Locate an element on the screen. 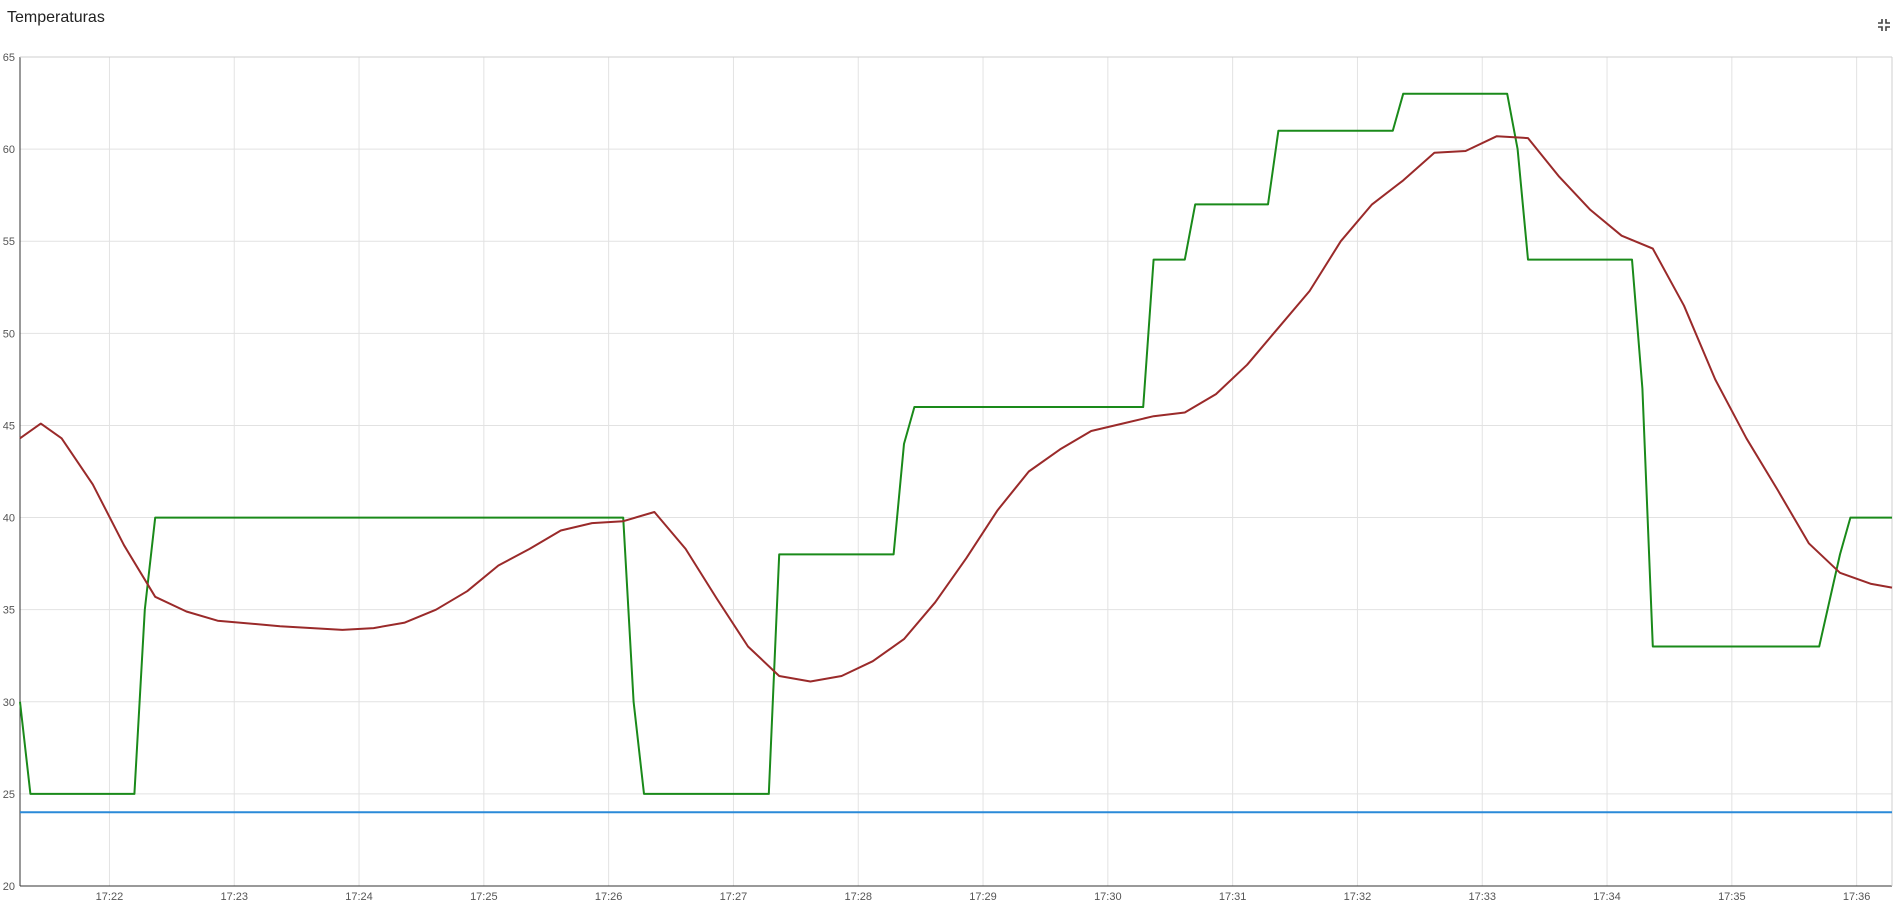 Image resolution: width=1903 pixels, height=903 pixels. x-tick-label: 17:28 is located at coordinates (858, 897).